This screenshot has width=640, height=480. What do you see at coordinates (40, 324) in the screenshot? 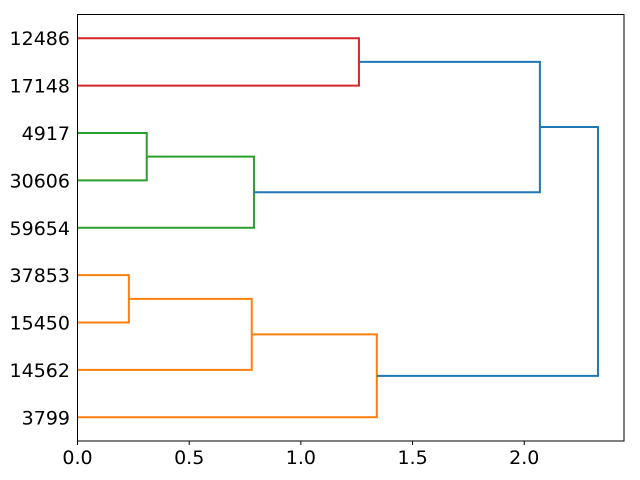
I see `leaf-label: 15450` at bounding box center [40, 324].